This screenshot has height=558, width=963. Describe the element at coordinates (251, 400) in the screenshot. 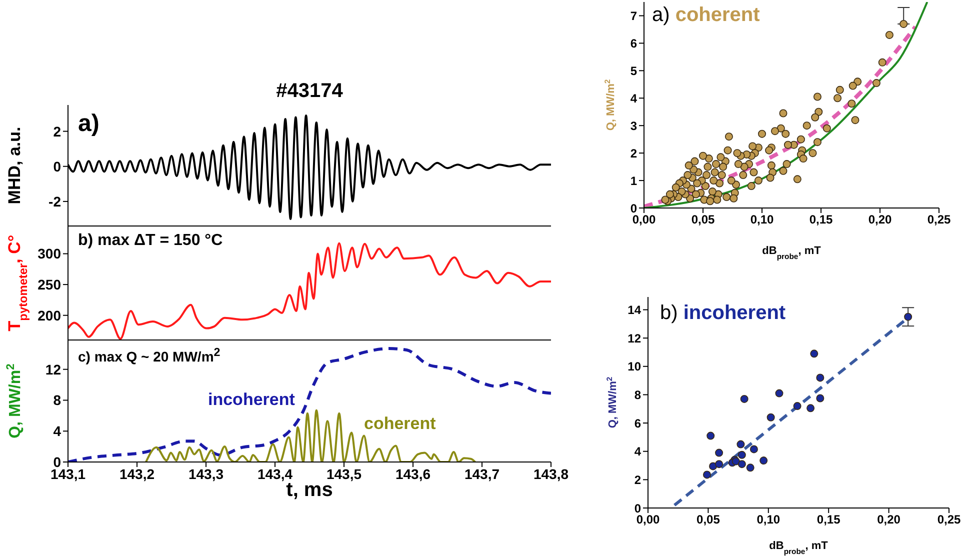

I see `series-label: incoherent` at that location.